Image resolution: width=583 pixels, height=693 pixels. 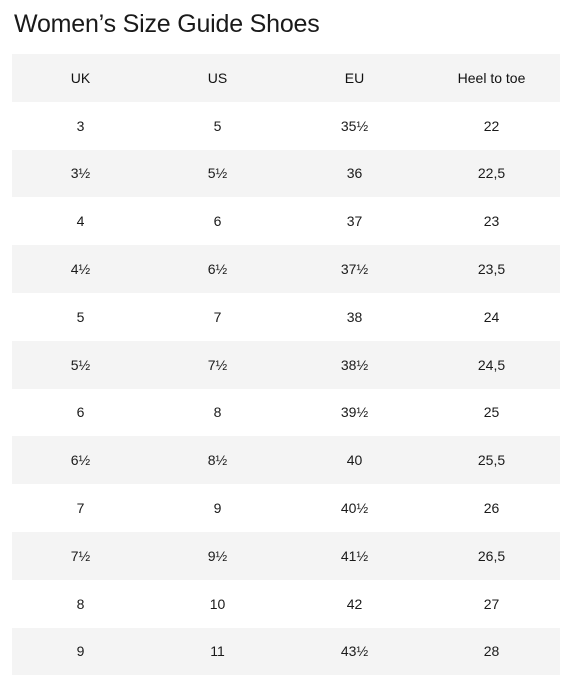 I want to click on cell-eu: 37, so click(x=354, y=221).